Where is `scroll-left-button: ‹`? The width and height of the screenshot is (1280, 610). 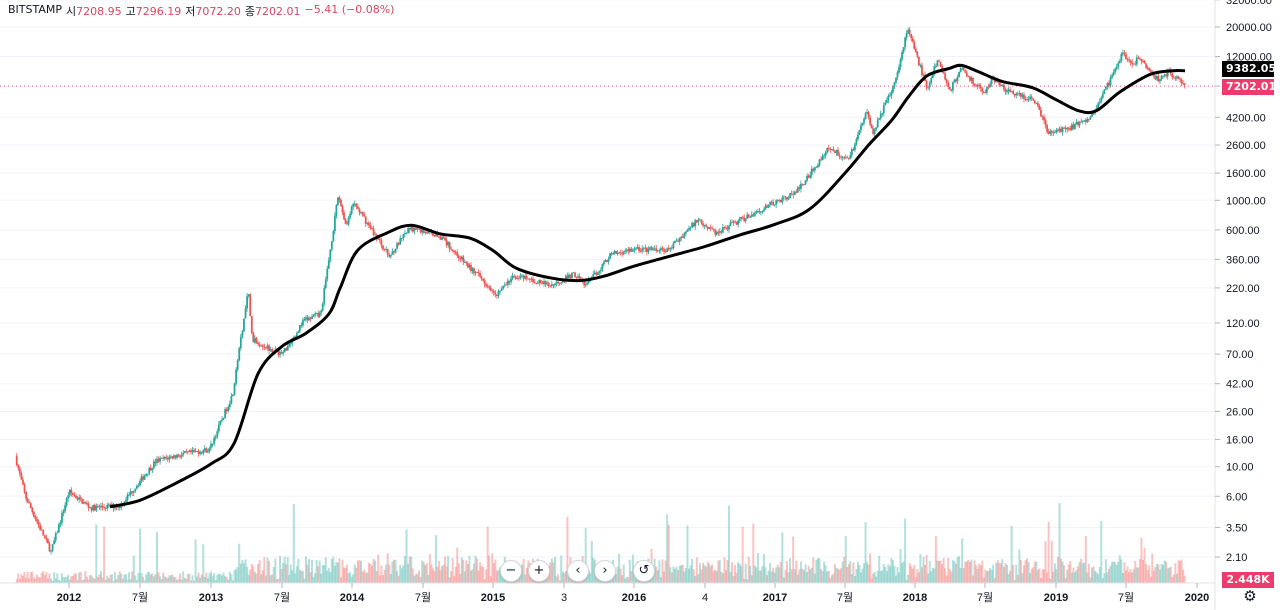
scroll-left-button: ‹ is located at coordinates (578, 571).